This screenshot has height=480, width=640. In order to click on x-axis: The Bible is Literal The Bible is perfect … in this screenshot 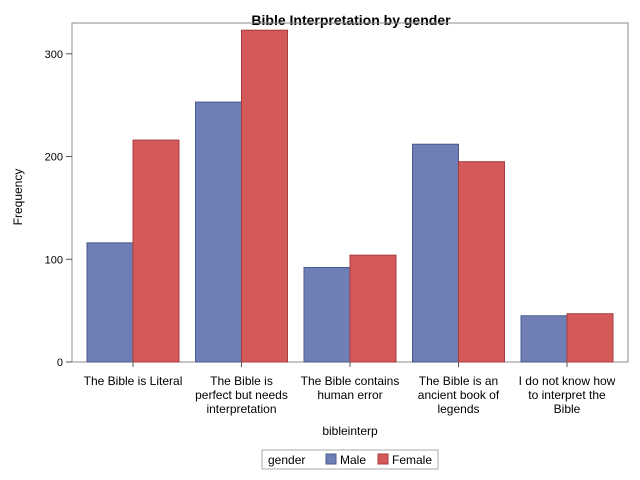, I will do `click(350, 389)`.